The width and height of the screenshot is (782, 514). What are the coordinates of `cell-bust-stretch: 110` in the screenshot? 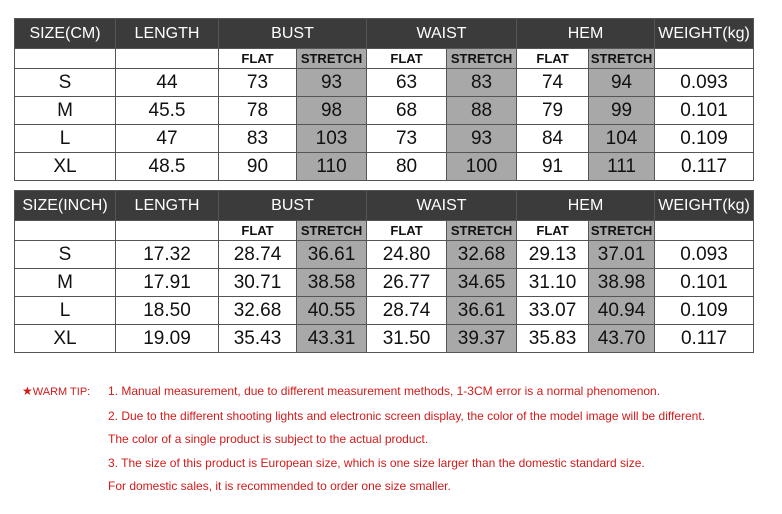 It's located at (331, 166).